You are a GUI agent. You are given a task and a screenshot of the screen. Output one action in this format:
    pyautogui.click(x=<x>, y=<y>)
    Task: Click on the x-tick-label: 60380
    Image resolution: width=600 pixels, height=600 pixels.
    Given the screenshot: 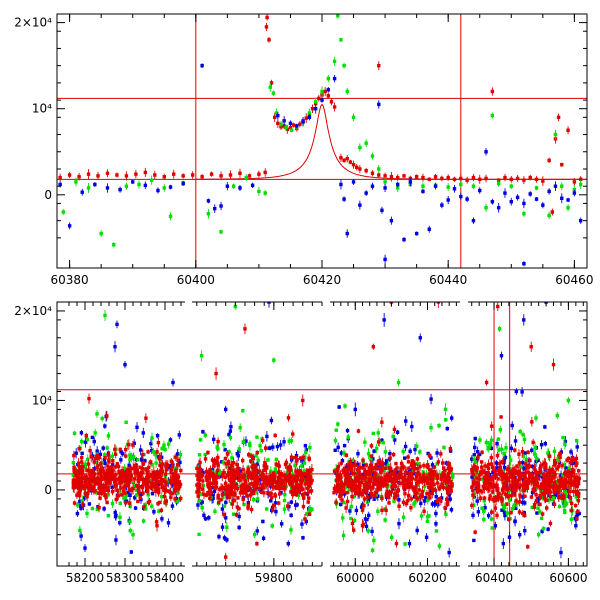 What is the action you would take?
    pyautogui.click(x=70, y=280)
    